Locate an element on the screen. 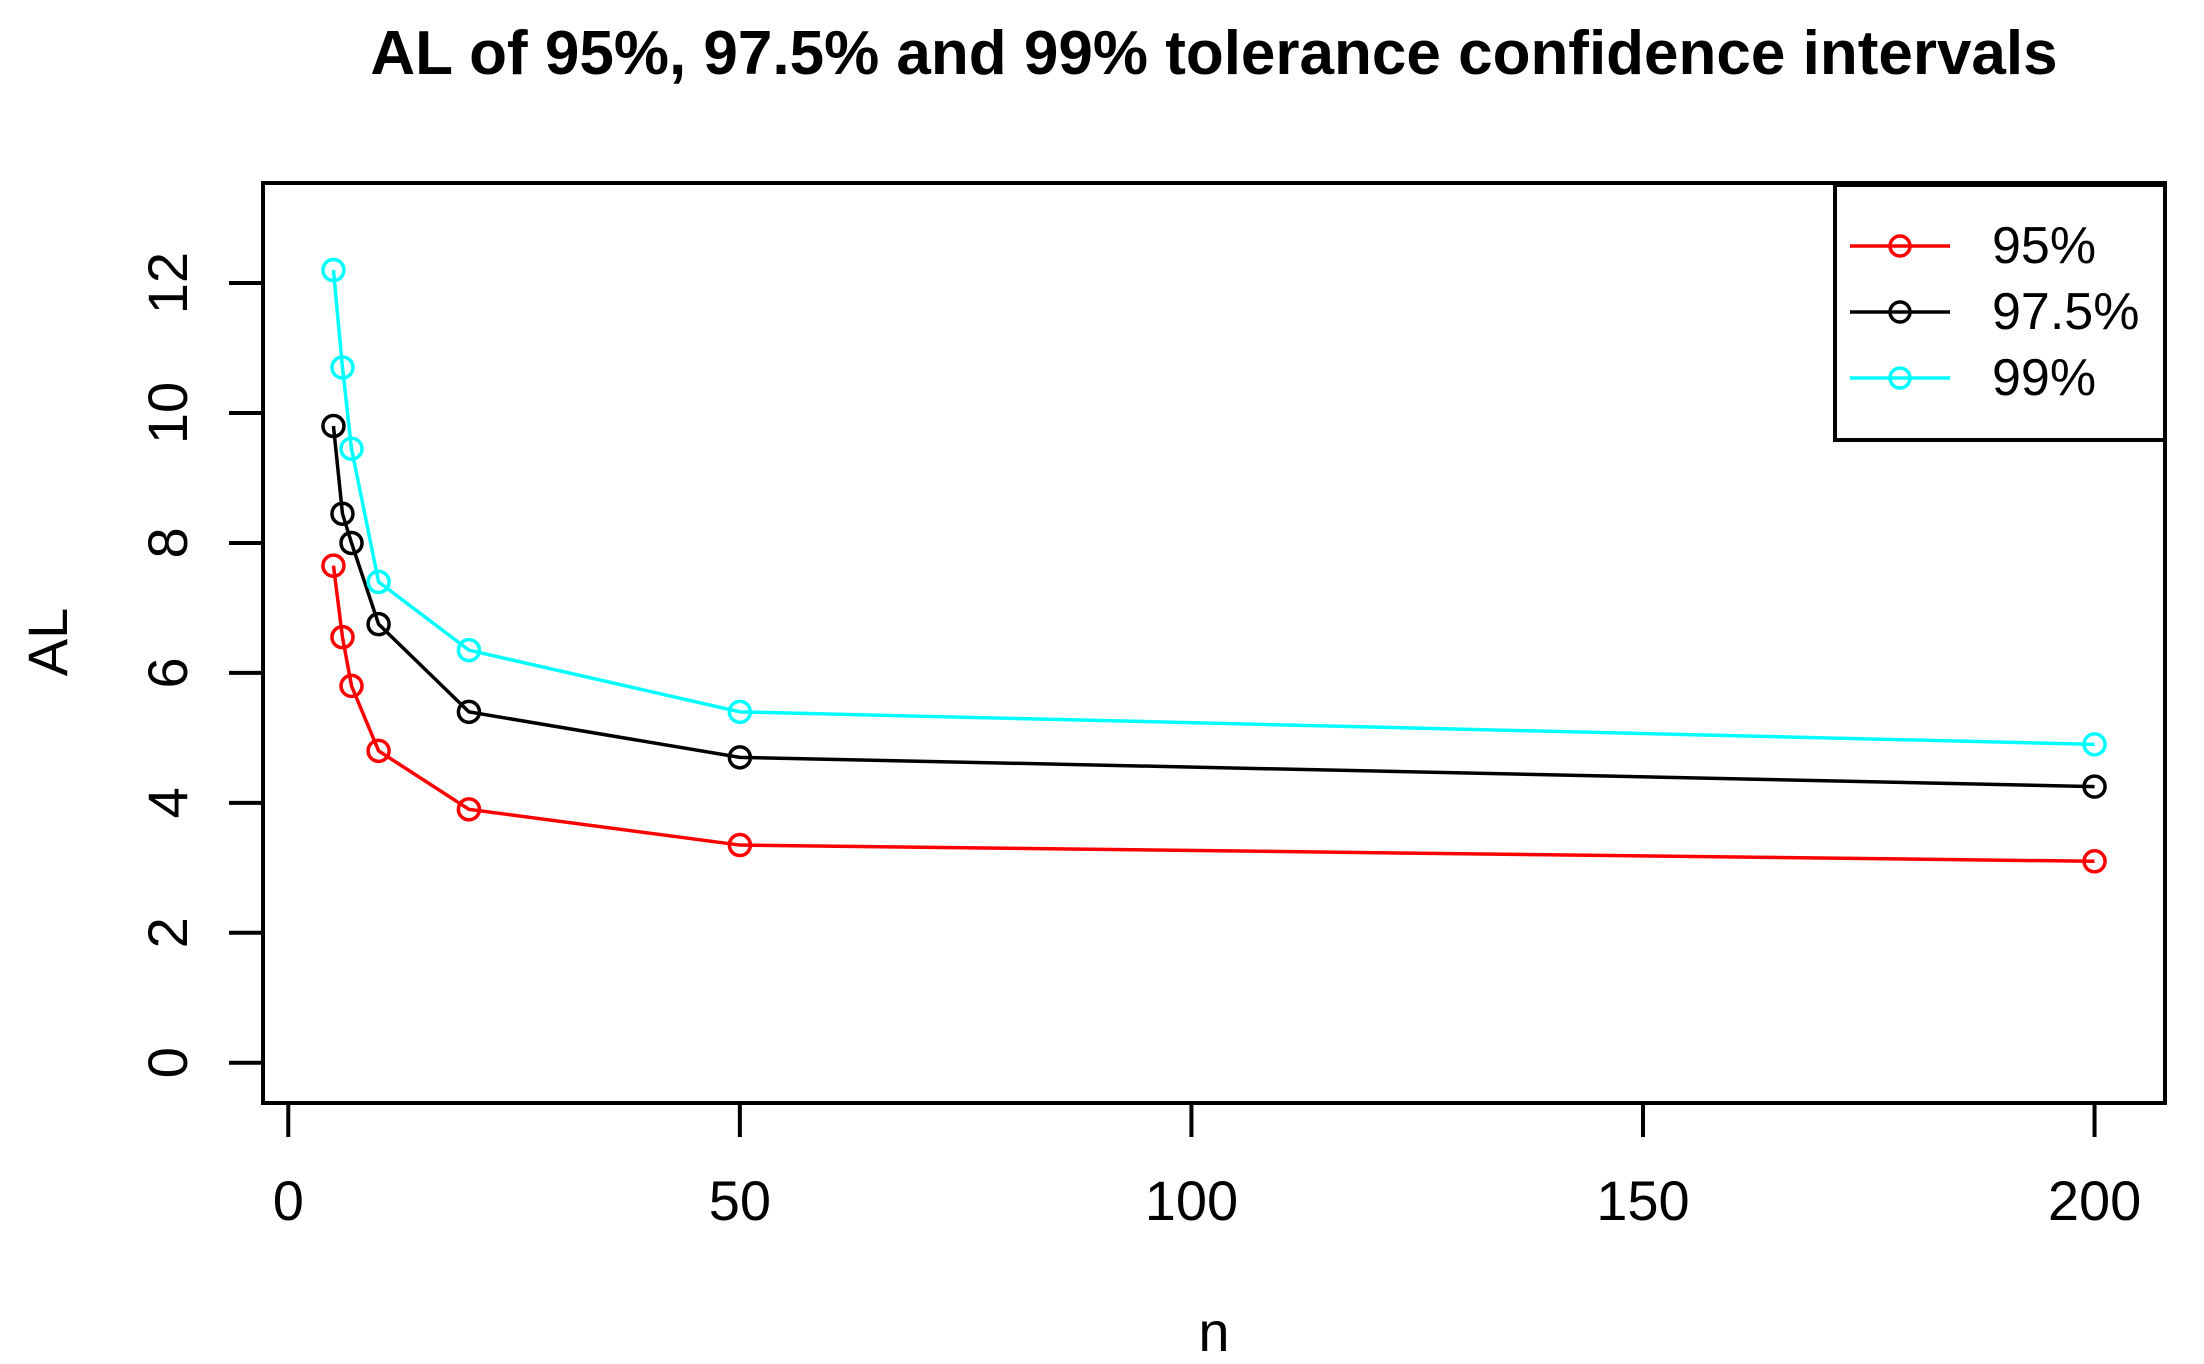  legend-label: 97.5% is located at coordinates (2066, 312).